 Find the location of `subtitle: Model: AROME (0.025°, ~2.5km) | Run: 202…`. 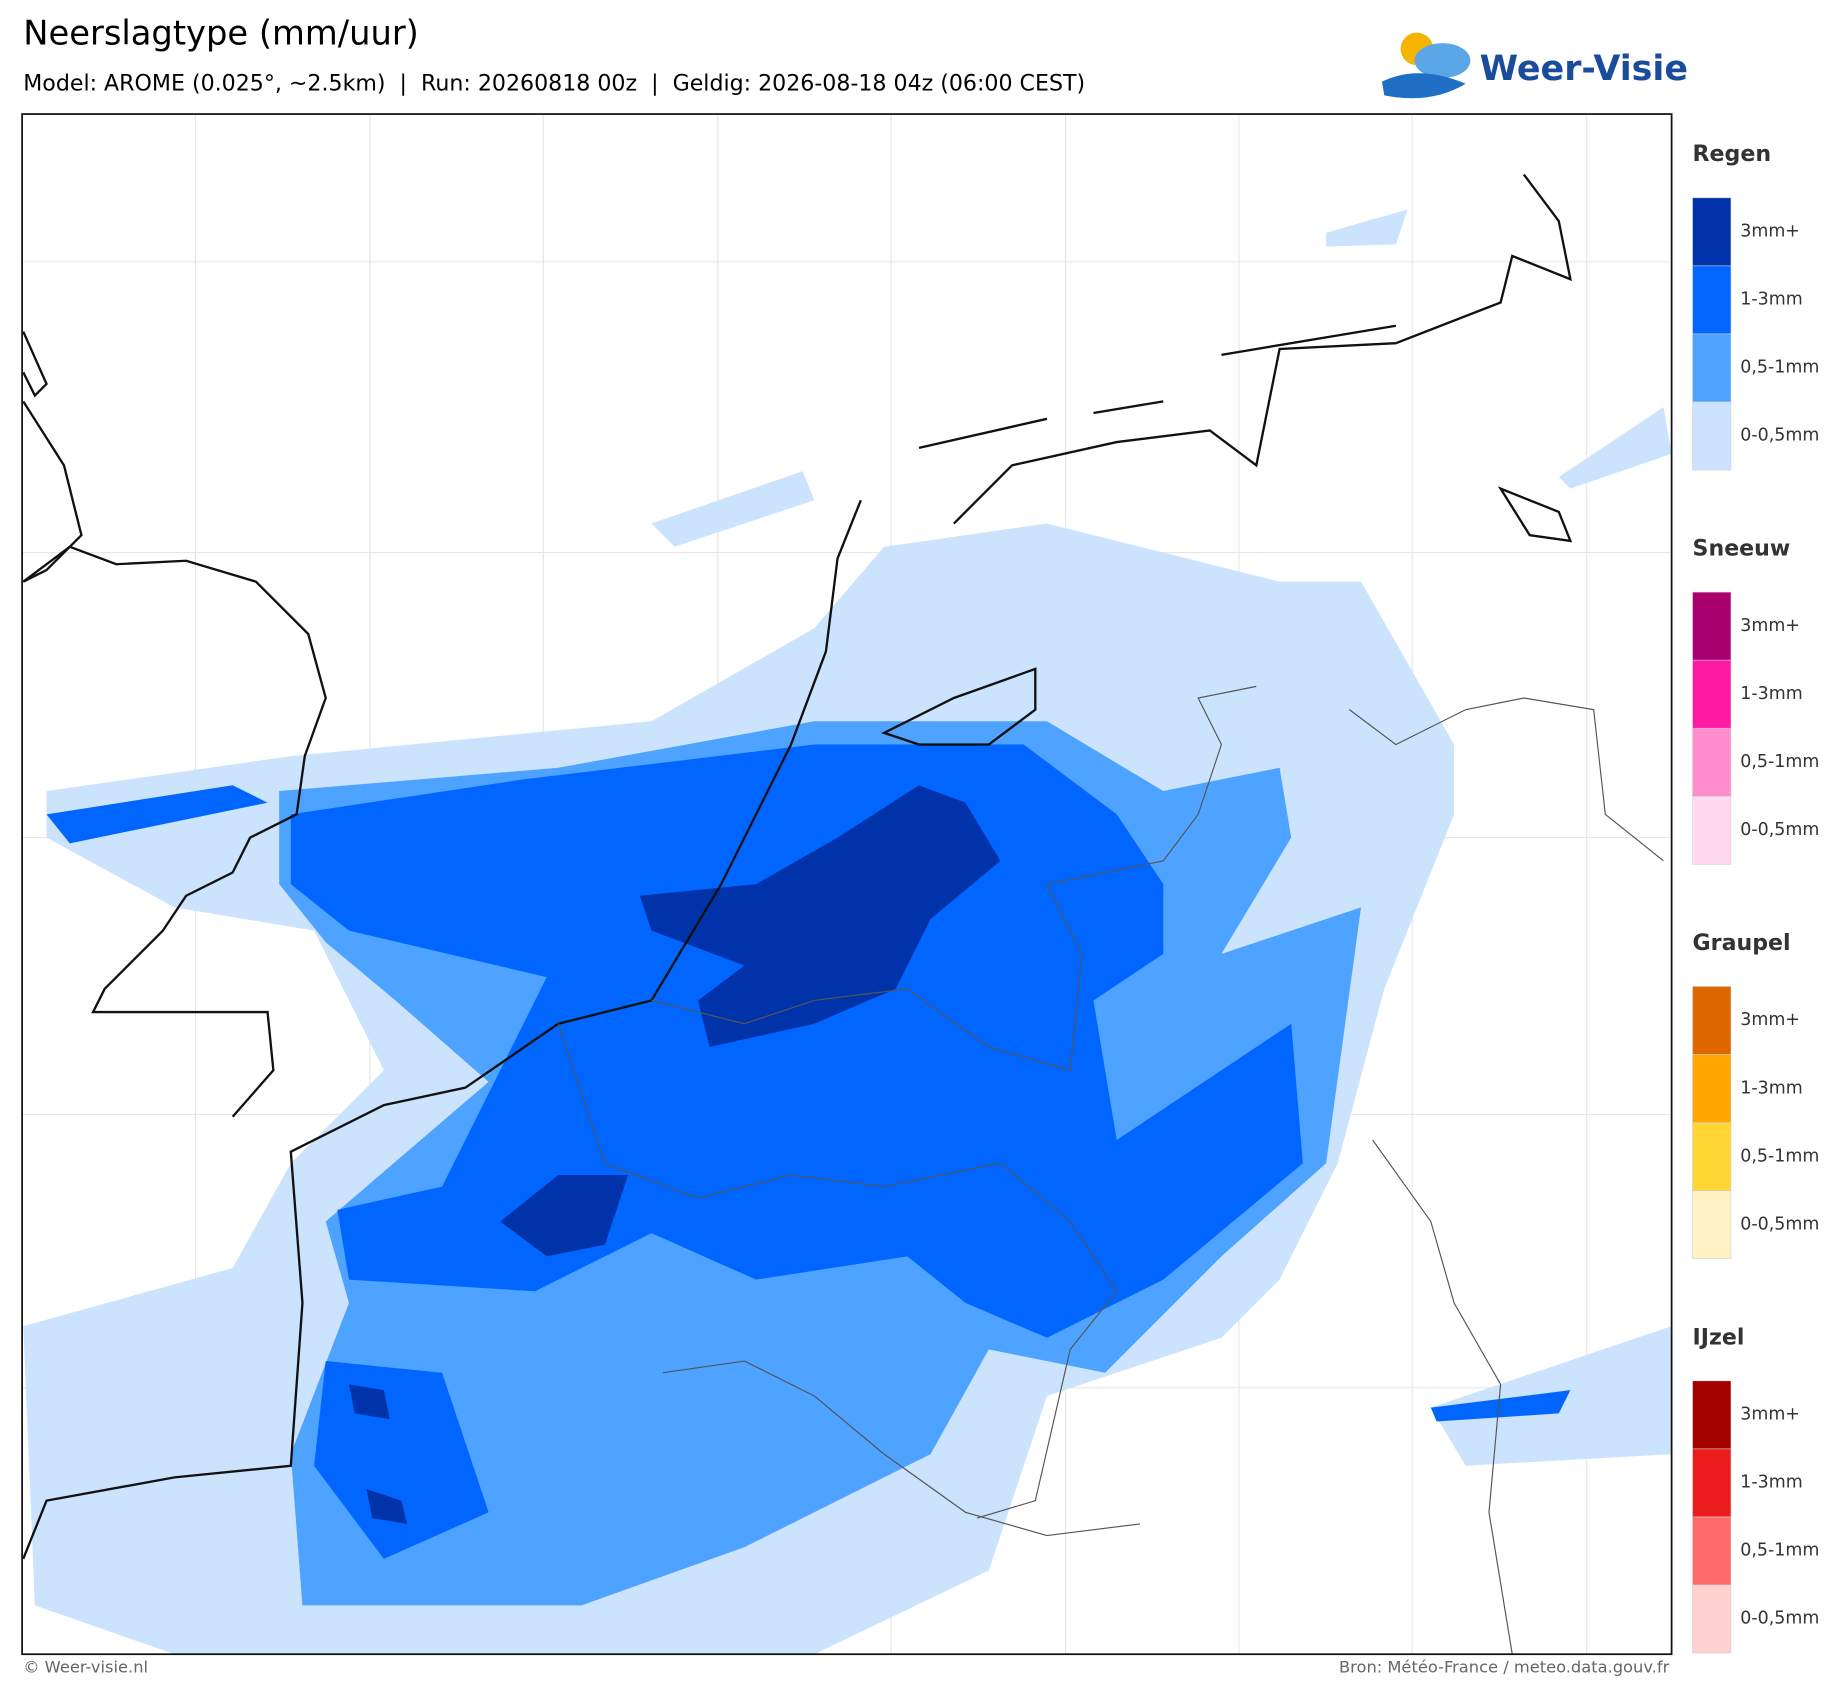

subtitle: Model: AROME (0.025°, ~2.5km) | Run: 202… is located at coordinates (554, 83).